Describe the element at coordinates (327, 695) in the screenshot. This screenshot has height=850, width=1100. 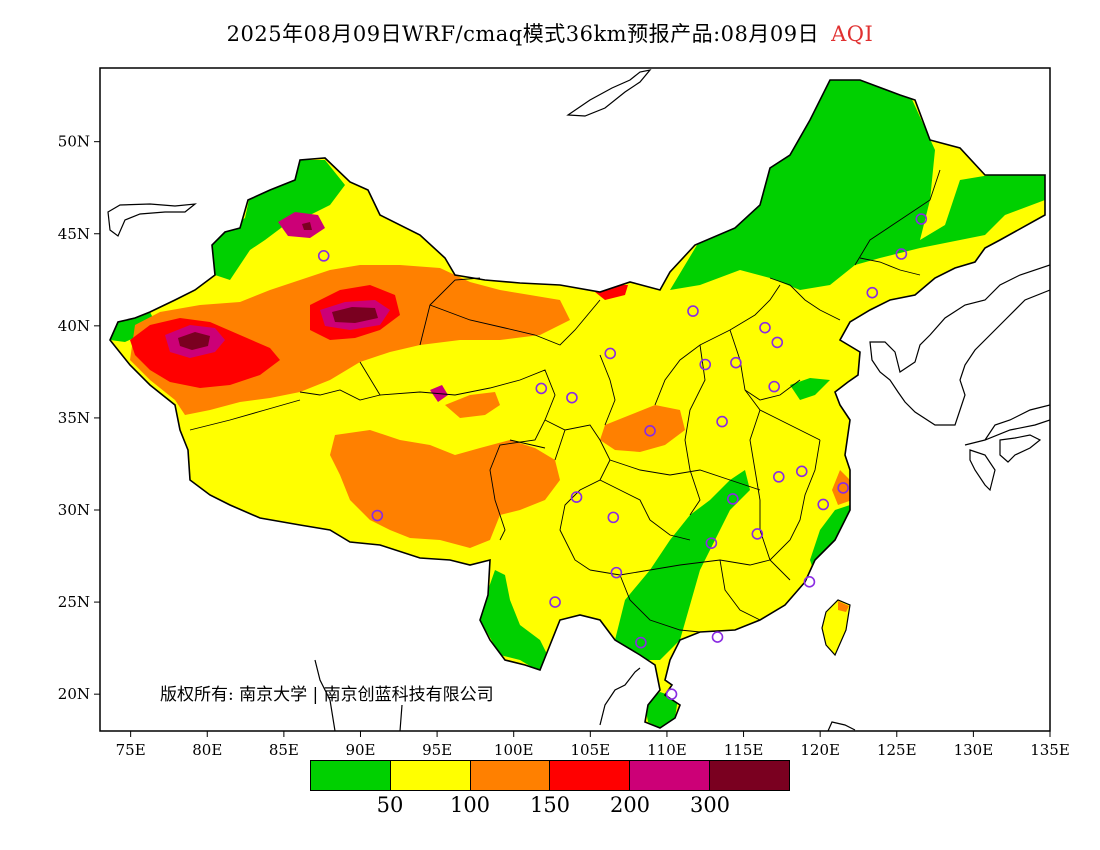
I see `copyright-text: 版权所有: 南京大学 | 南京创蓝科技有限公司` at that location.